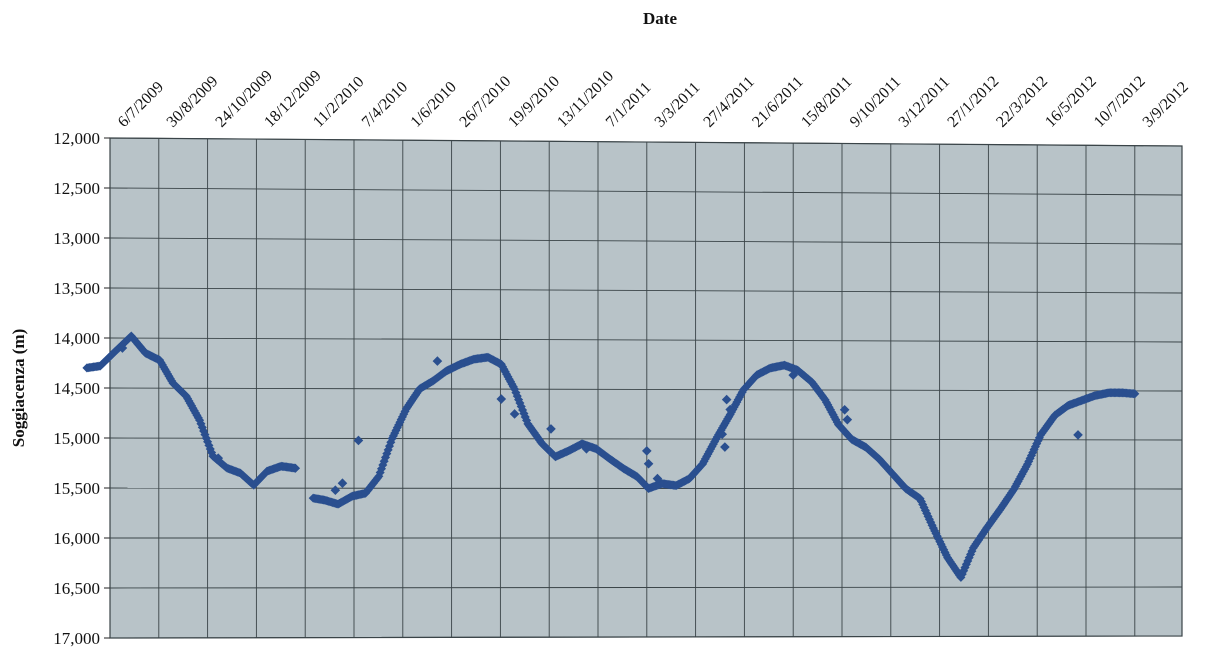 The height and width of the screenshot is (652, 1216). I want to click on x-tick-label: 3/3/2011, so click(678, 105).